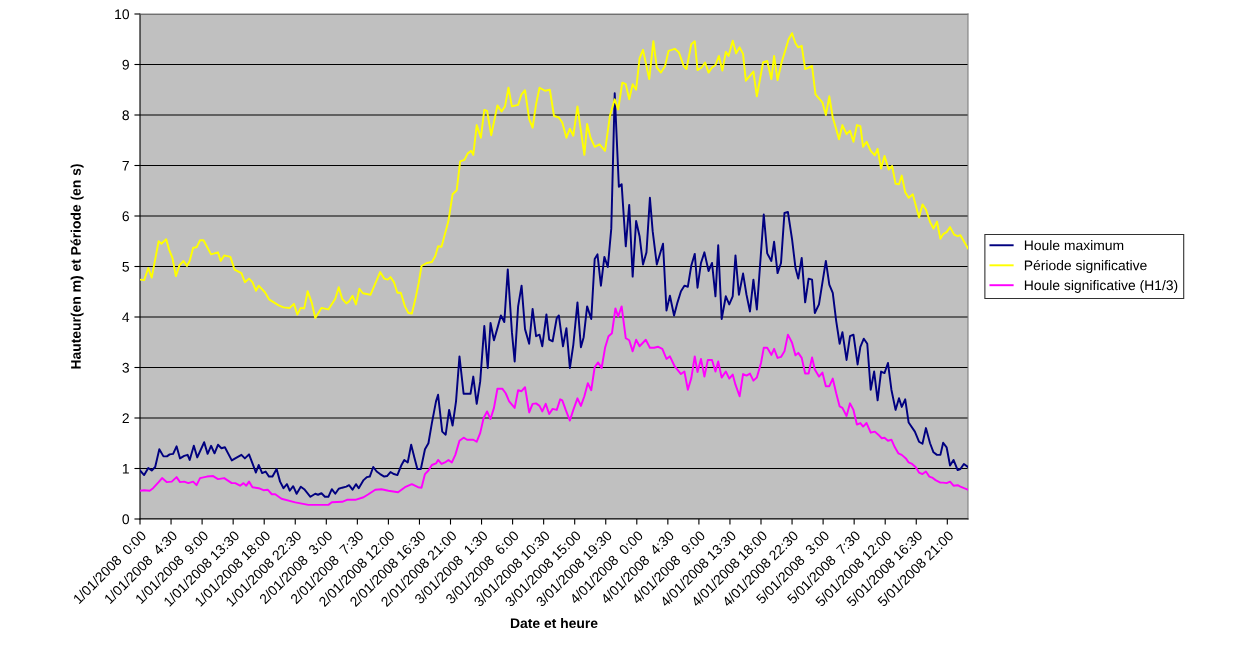 The height and width of the screenshot is (668, 1234). What do you see at coordinates (125, 468) in the screenshot?
I see `y-tick-label: 1` at bounding box center [125, 468].